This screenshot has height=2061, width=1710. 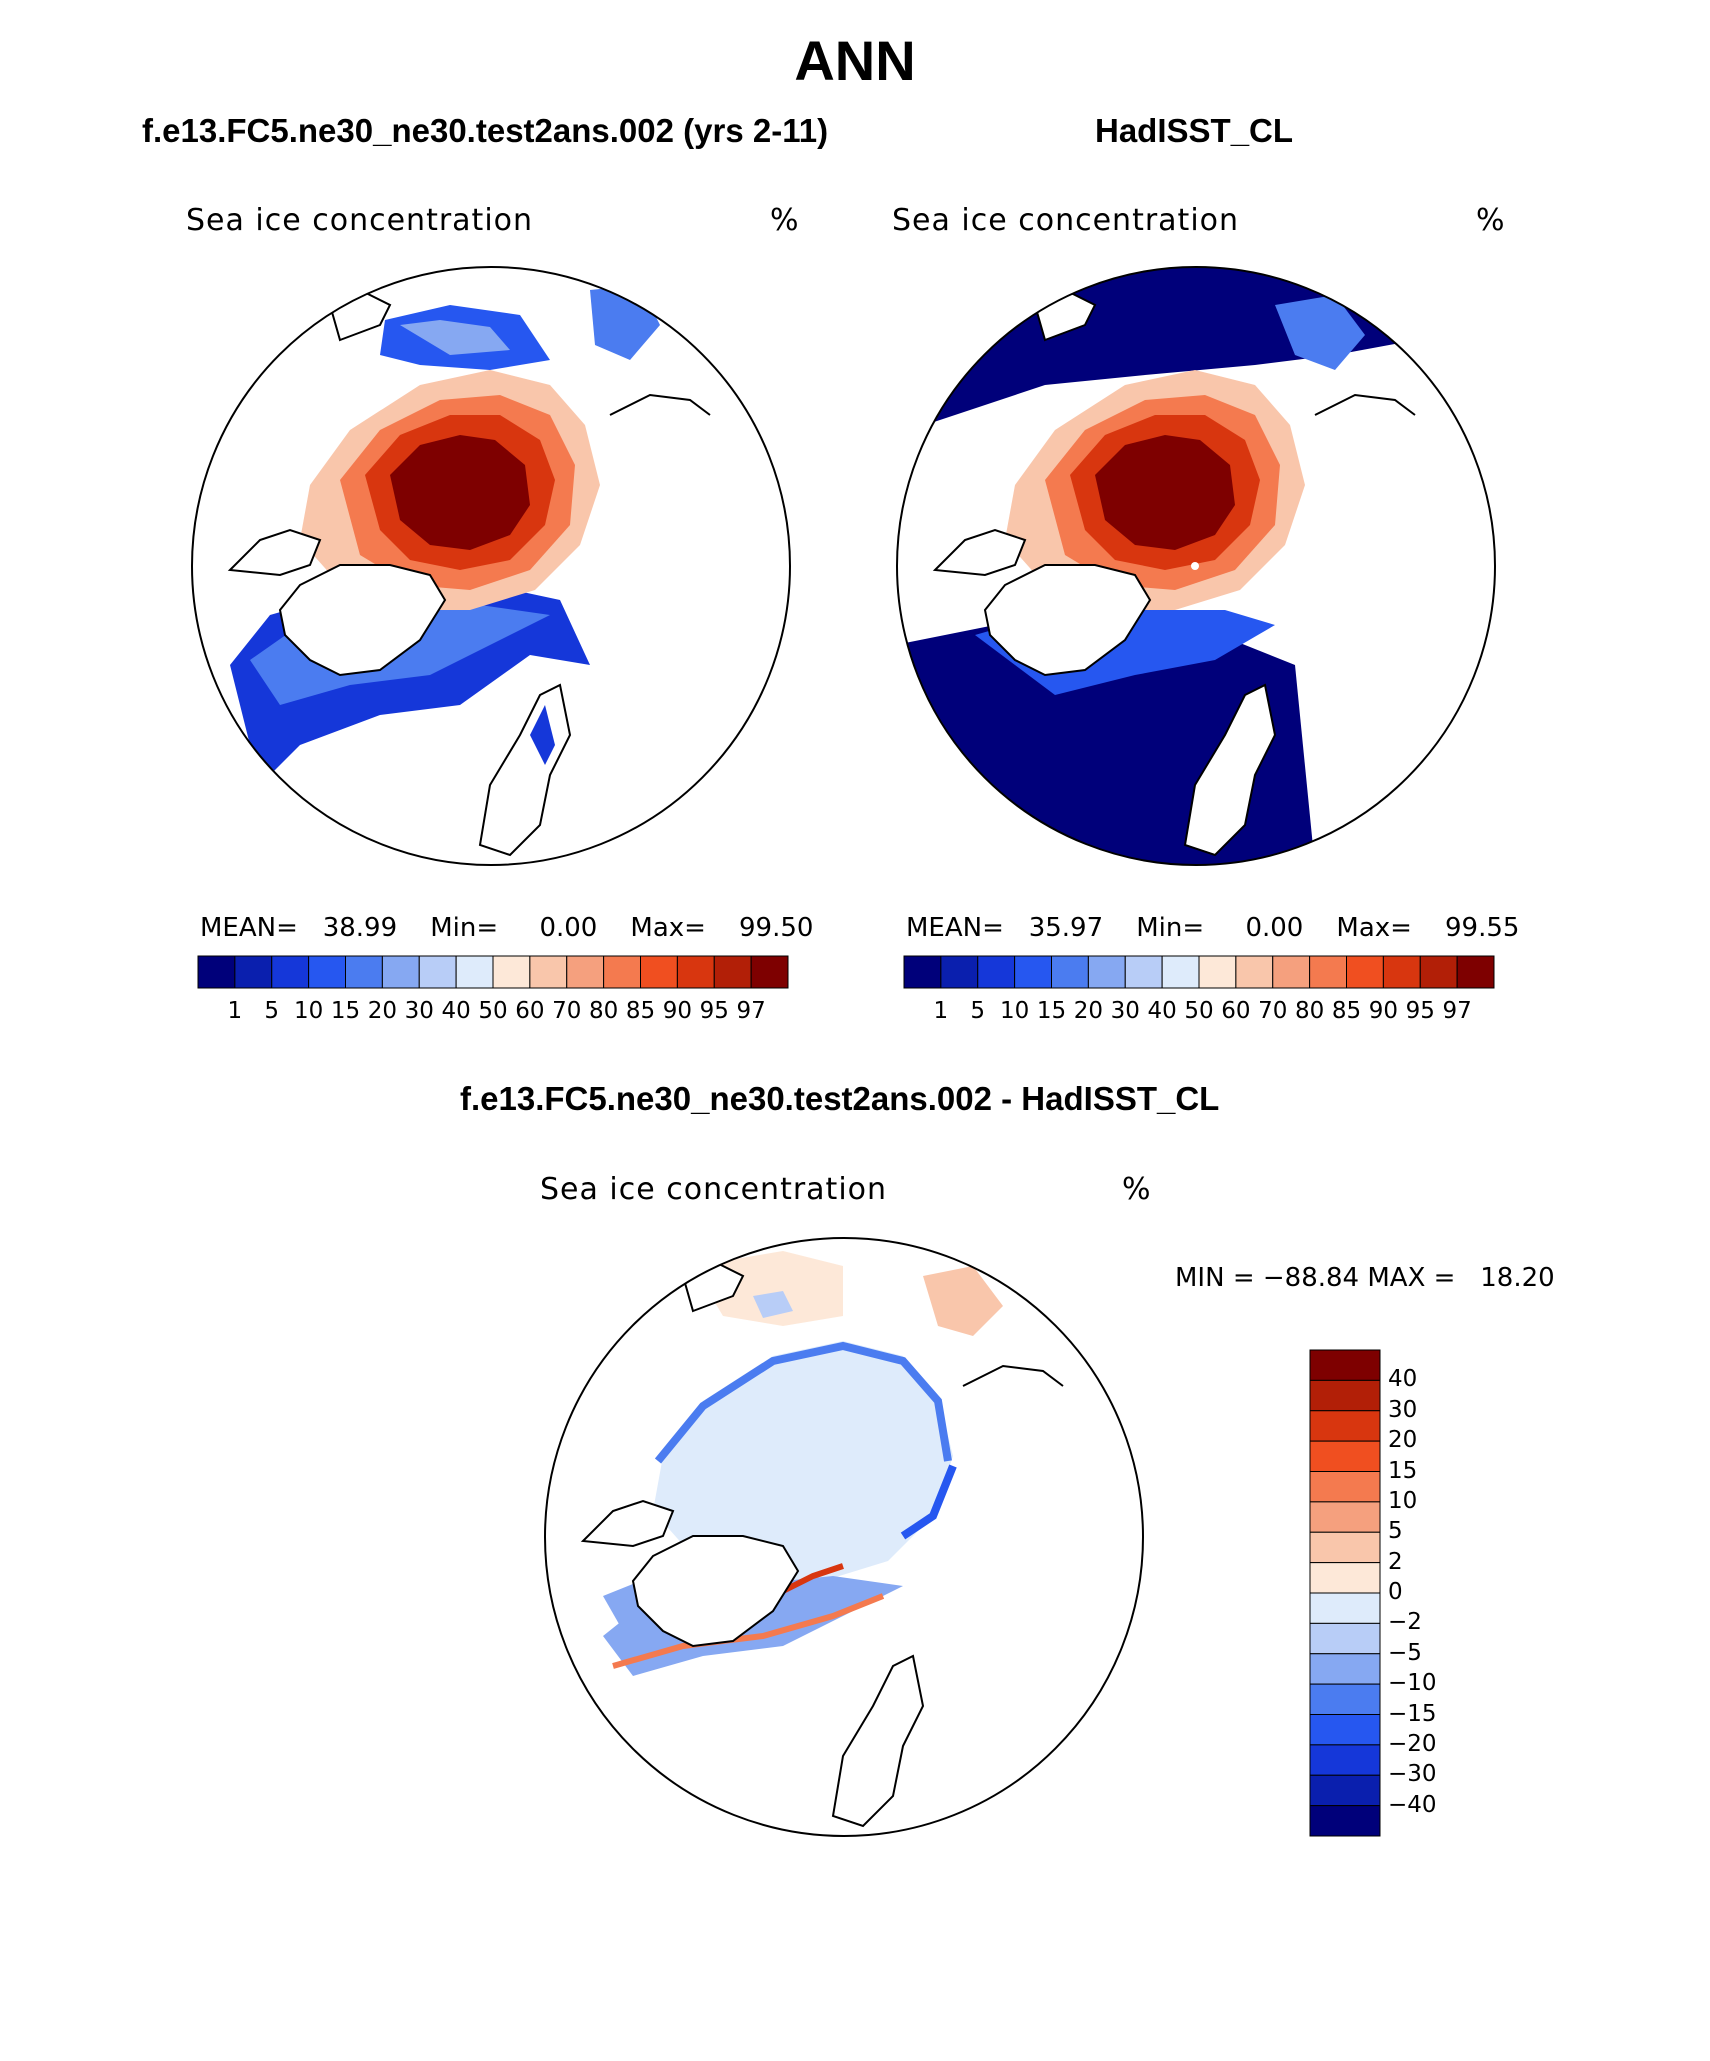 What do you see at coordinates (1412, 1713) in the screenshot?
I see `diff-colorbar-tick: −15` at bounding box center [1412, 1713].